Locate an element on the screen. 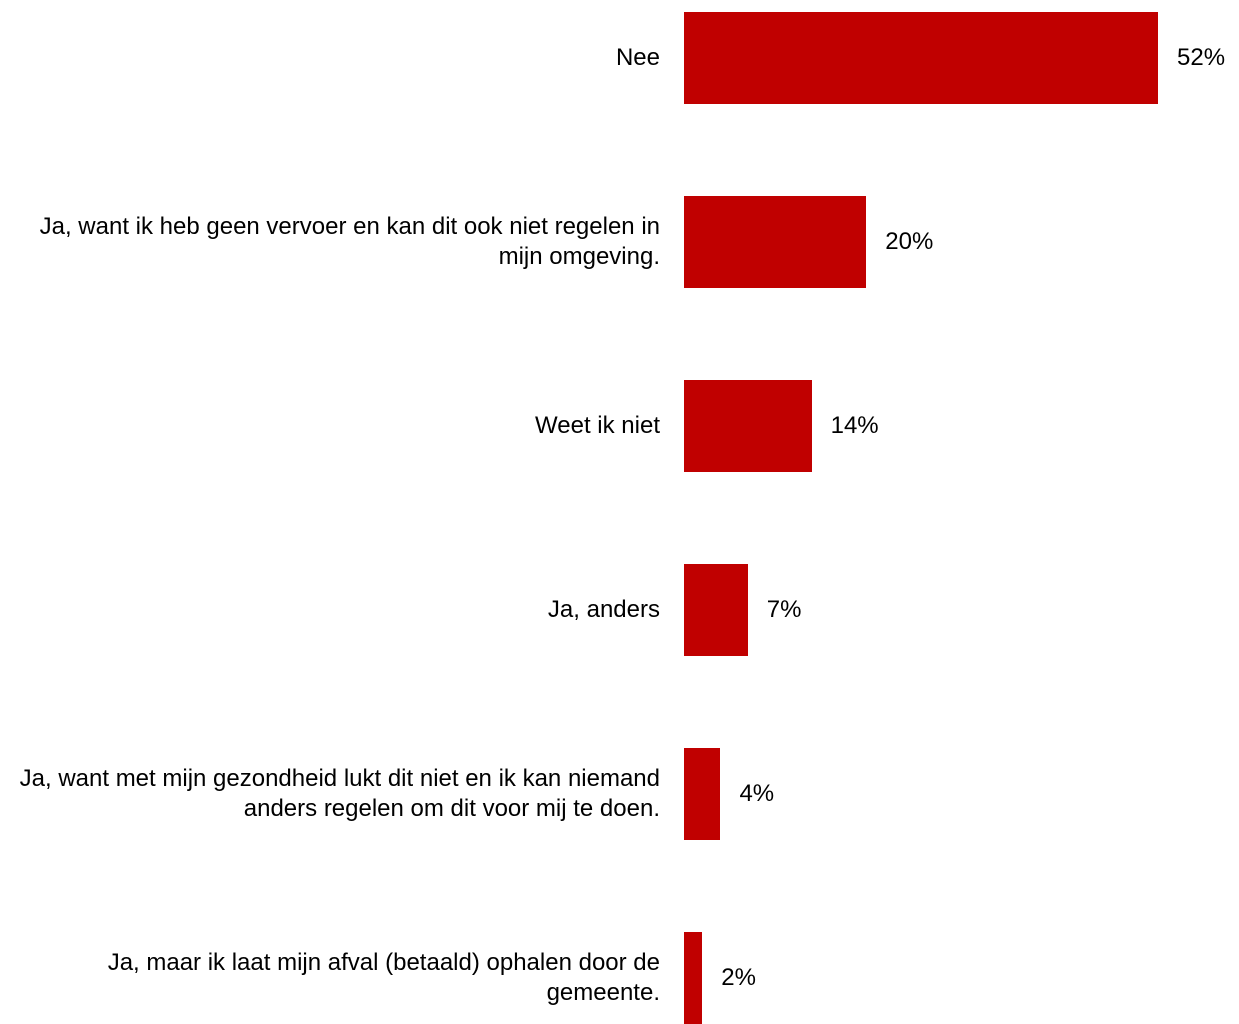 This screenshot has height=1024, width=1239. category-label: Nee is located at coordinates (637, 57).